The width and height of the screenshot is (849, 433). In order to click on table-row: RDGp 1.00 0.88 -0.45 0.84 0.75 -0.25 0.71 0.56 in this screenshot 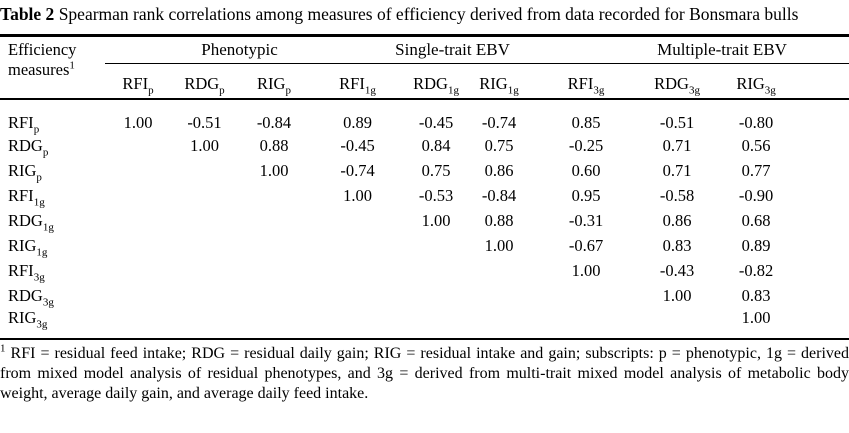, I will do `click(424, 145)`.